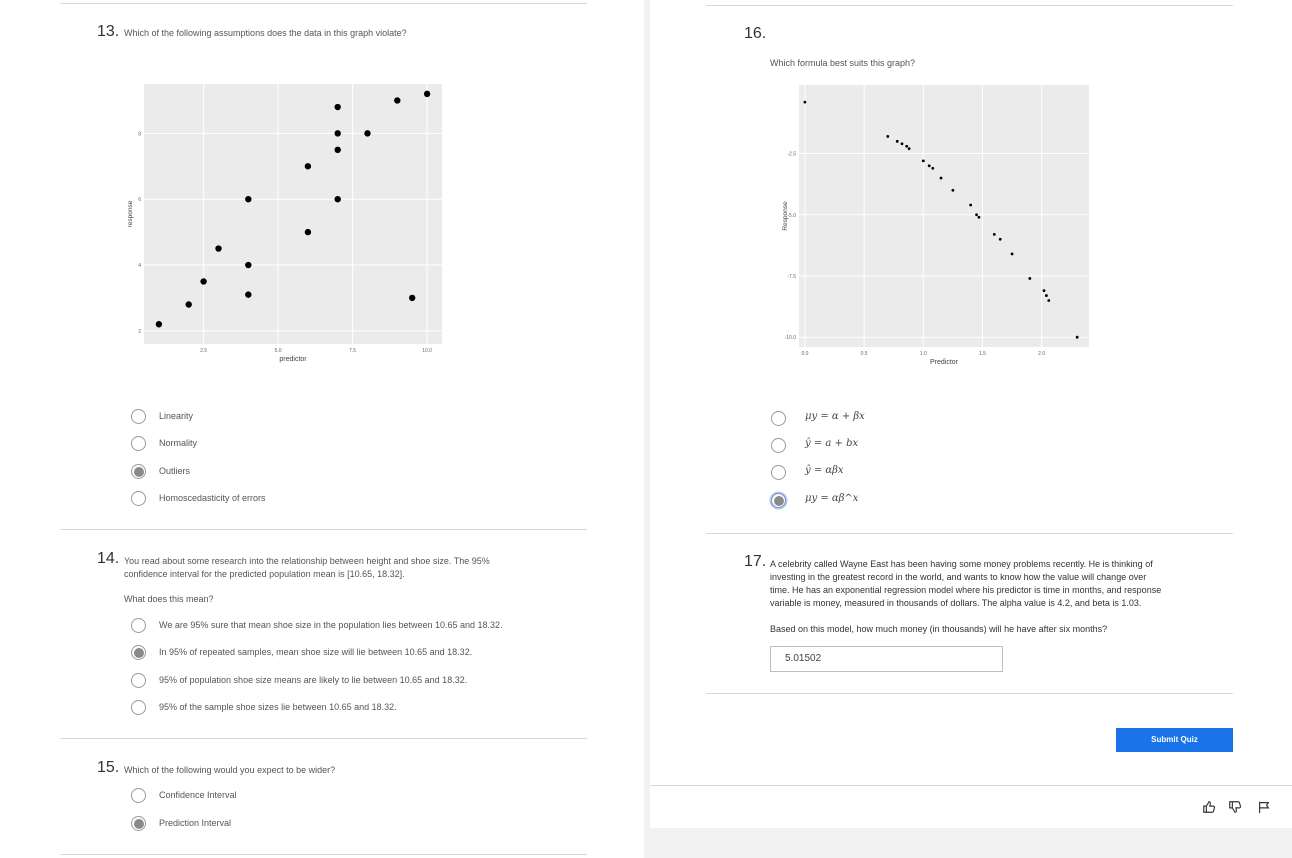  What do you see at coordinates (791, 155) in the screenshot?
I see `y-tick-label: -2.5` at bounding box center [791, 155].